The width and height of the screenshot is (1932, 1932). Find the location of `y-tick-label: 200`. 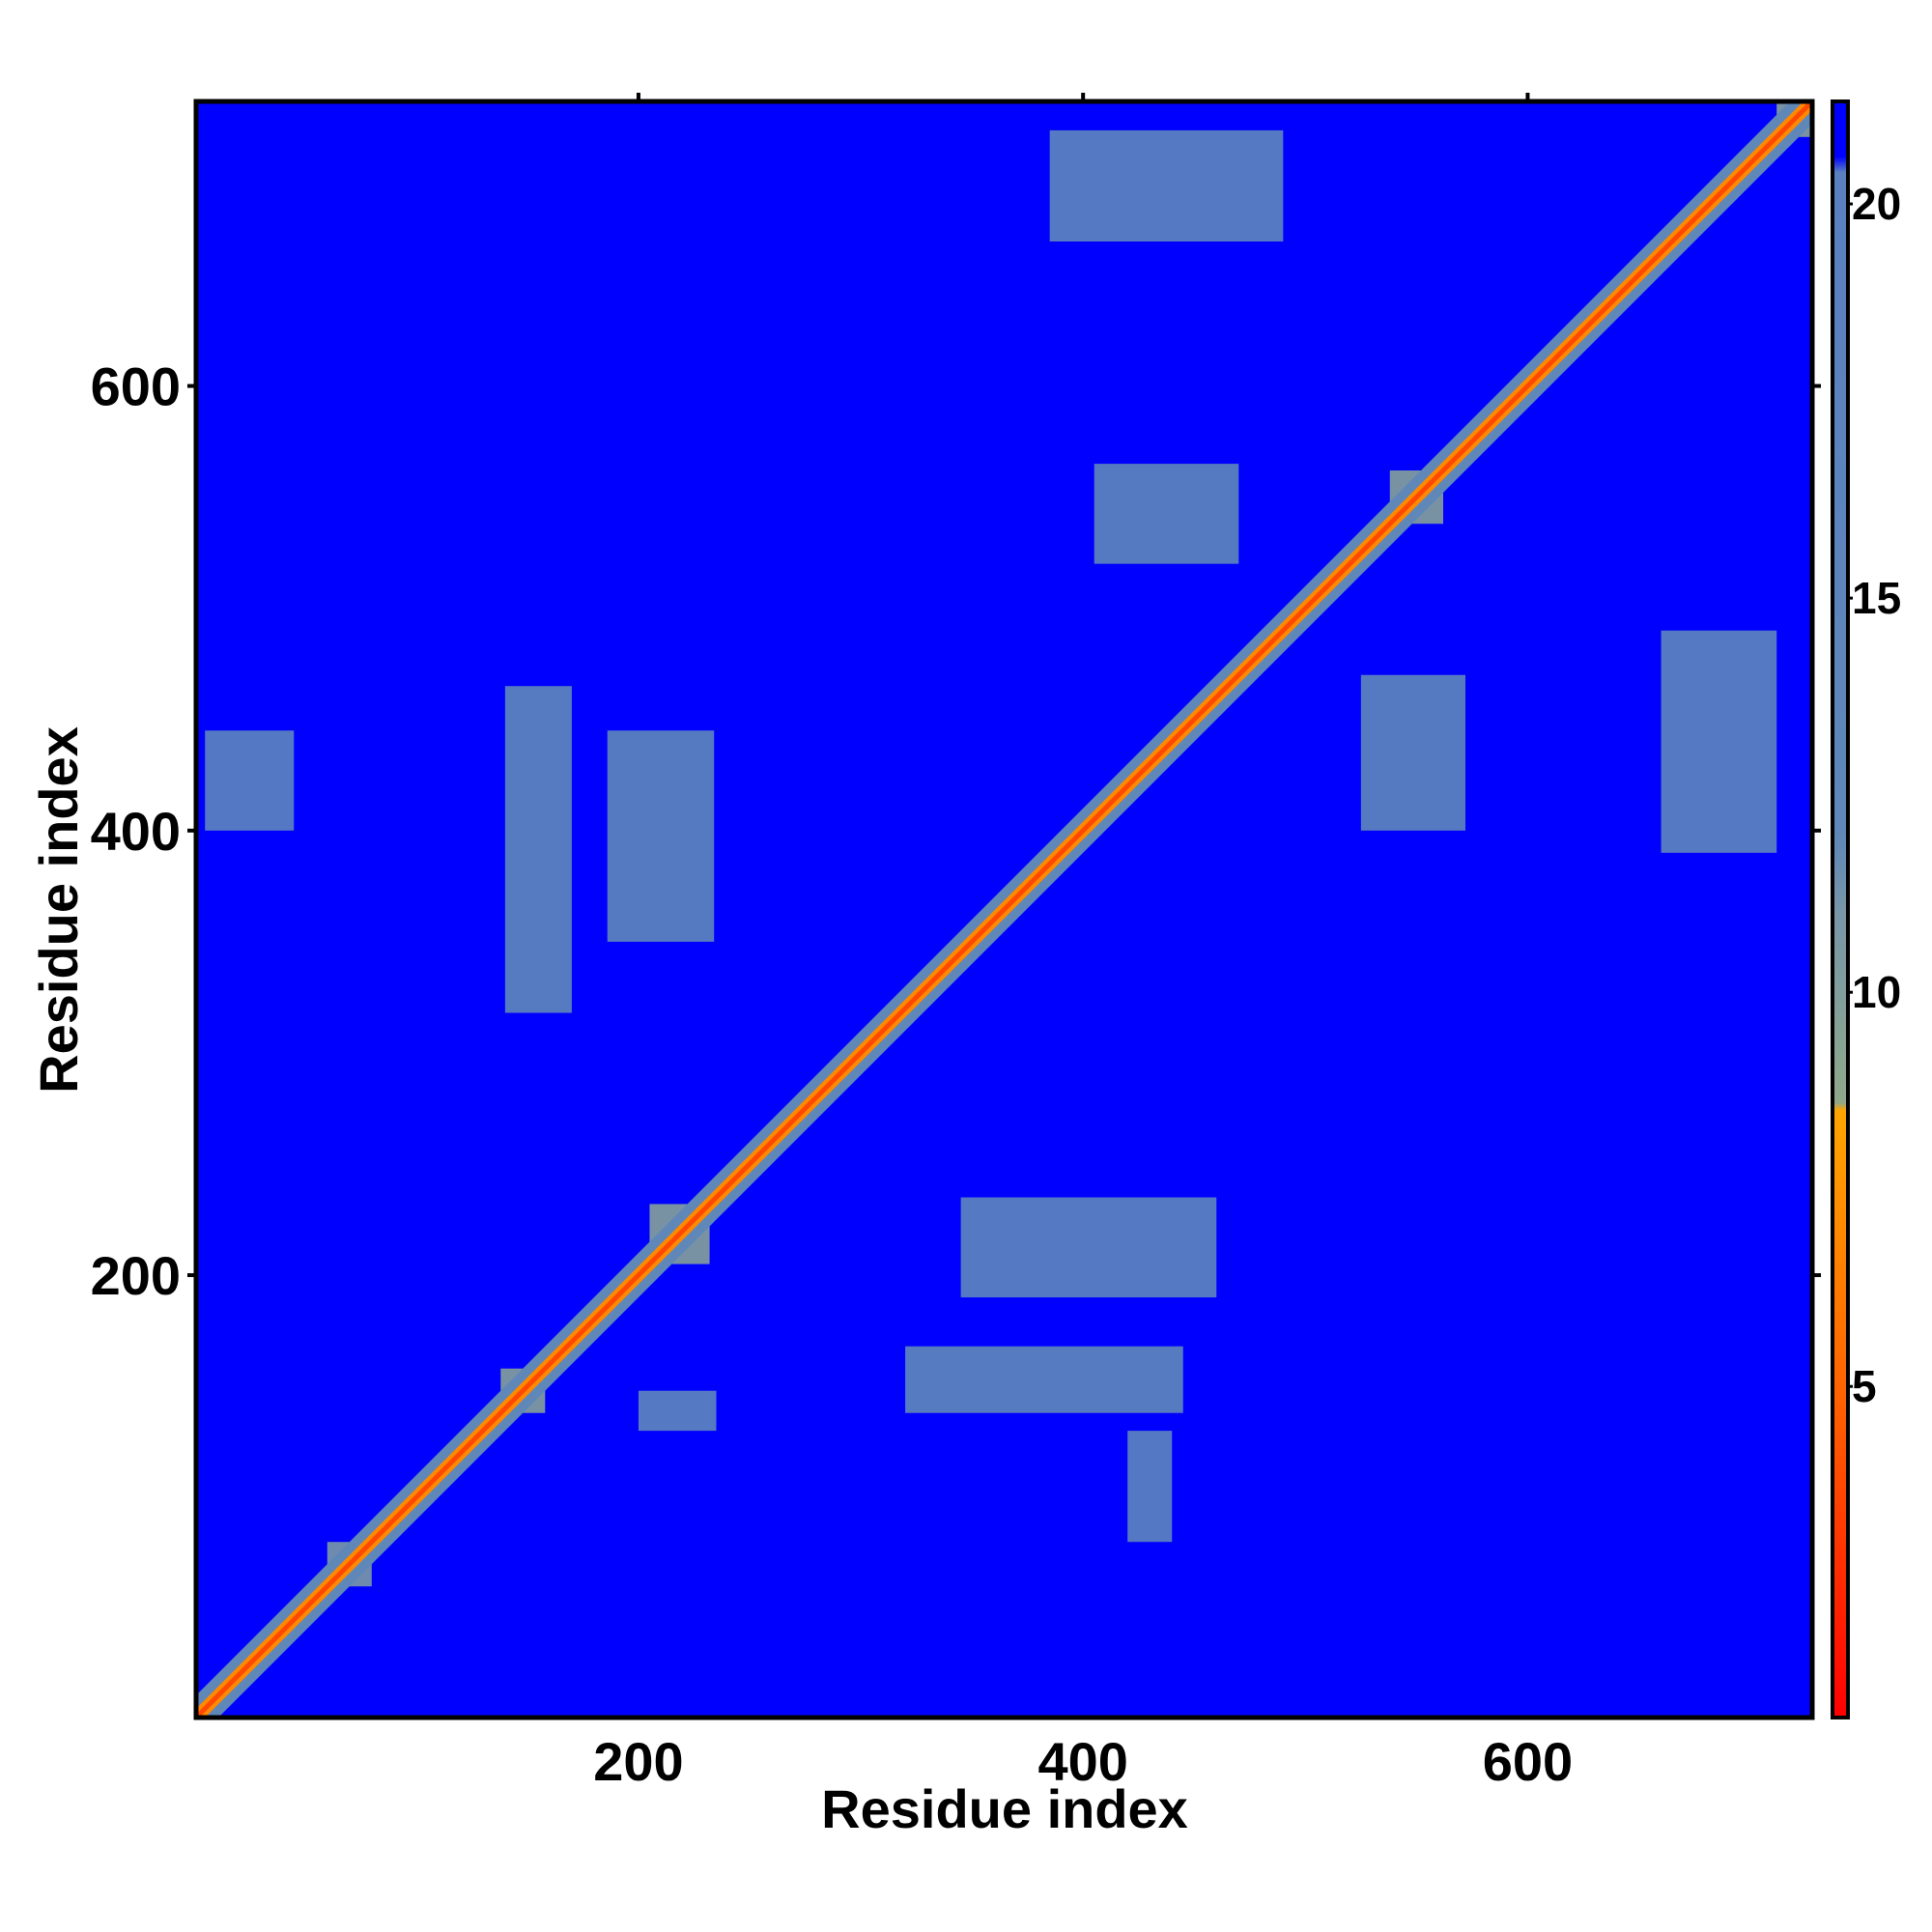

y-tick-label: 200 is located at coordinates (136, 1275).